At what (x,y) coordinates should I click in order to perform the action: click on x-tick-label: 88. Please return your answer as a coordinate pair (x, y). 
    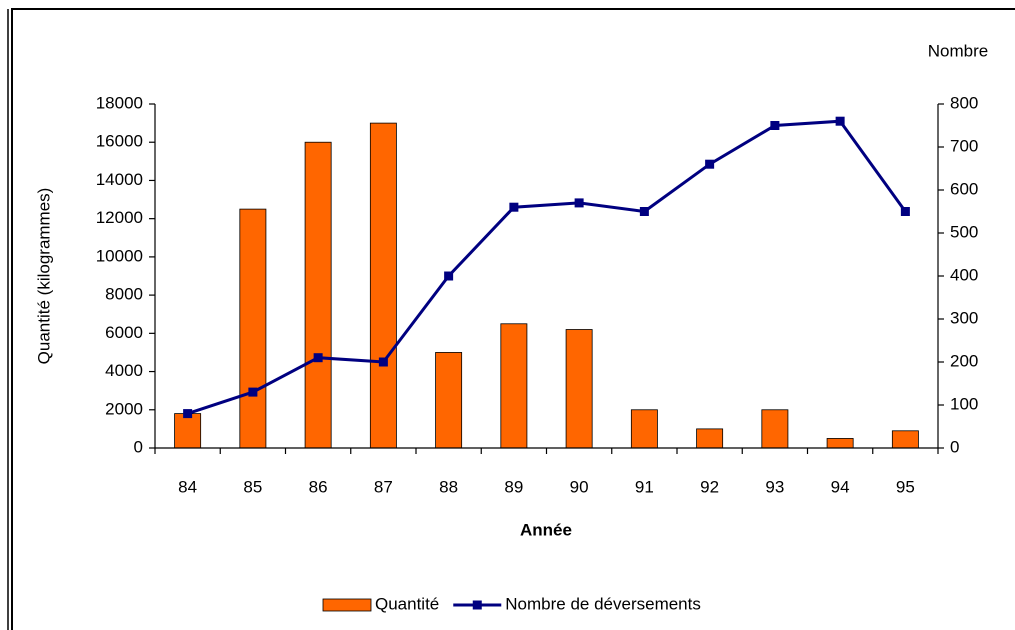
    Looking at the image, I should click on (448, 486).